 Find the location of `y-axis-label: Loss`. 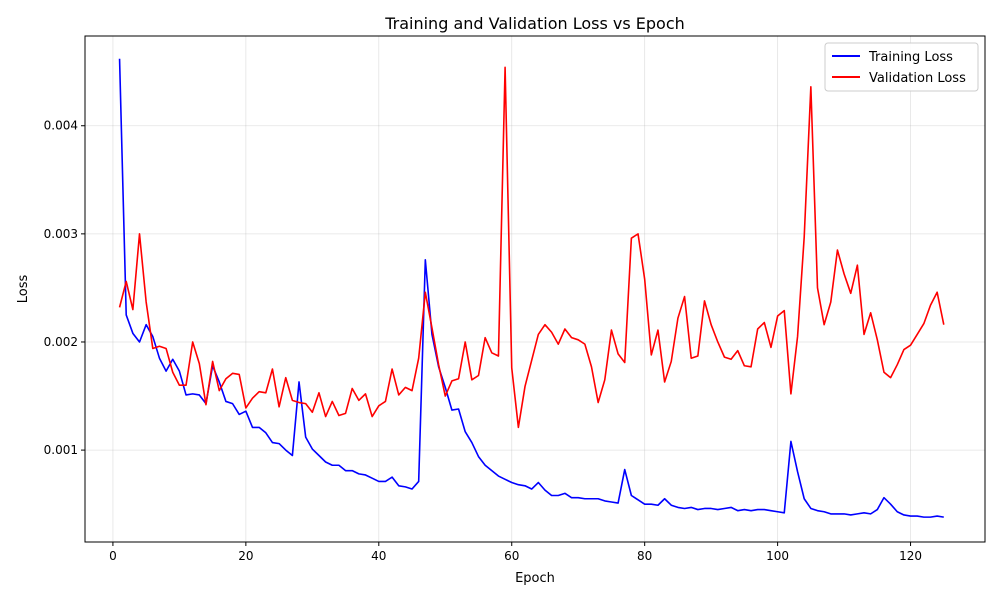

y-axis-label: Loss is located at coordinates (23, 289).